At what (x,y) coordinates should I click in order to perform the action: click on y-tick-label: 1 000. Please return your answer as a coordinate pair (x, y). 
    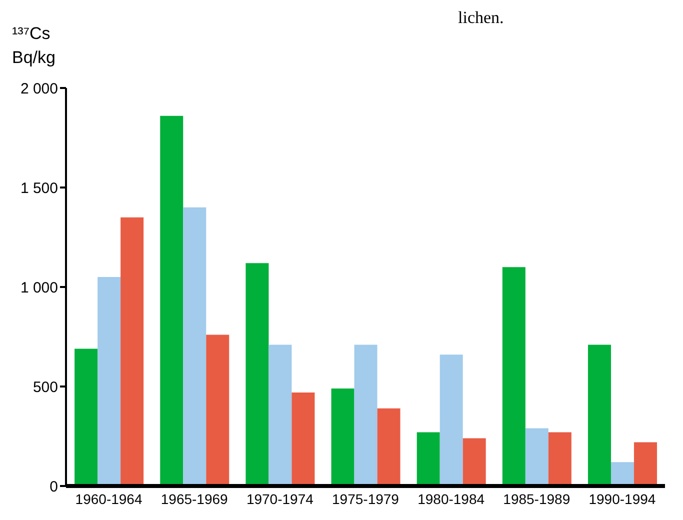
    Looking at the image, I should click on (39, 287).